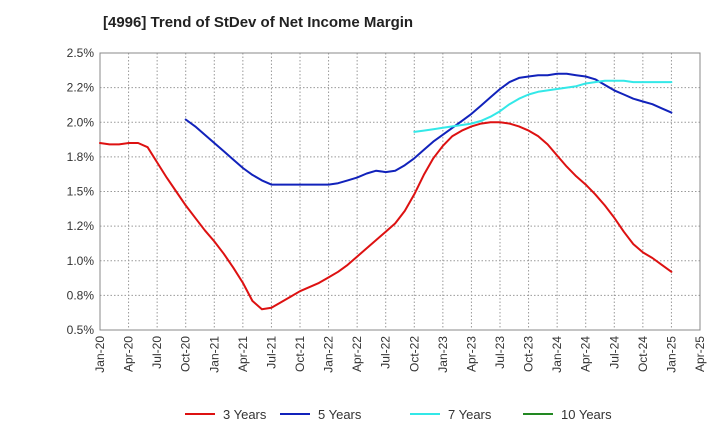  I want to click on y-axis-ticks: 0.5% 0.8% 1.0% 1.2% 1.5% 1.8% 2.0% 2.2% 2.5%, so click(81, 191).